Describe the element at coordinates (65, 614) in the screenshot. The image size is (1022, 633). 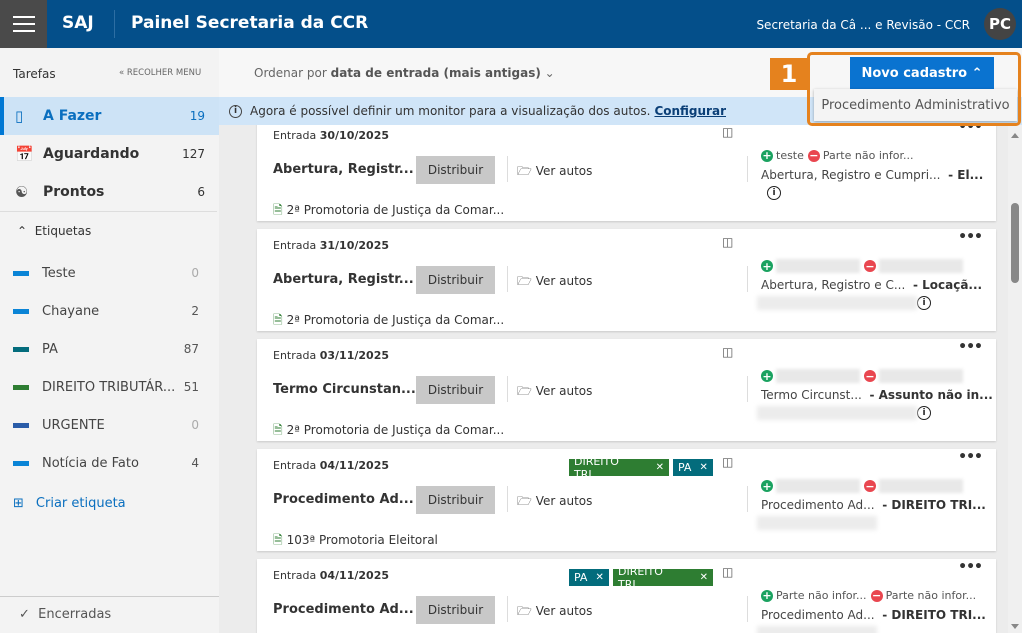
I see `sidebar-item-encerradas: ✓ Encerradas` at that location.